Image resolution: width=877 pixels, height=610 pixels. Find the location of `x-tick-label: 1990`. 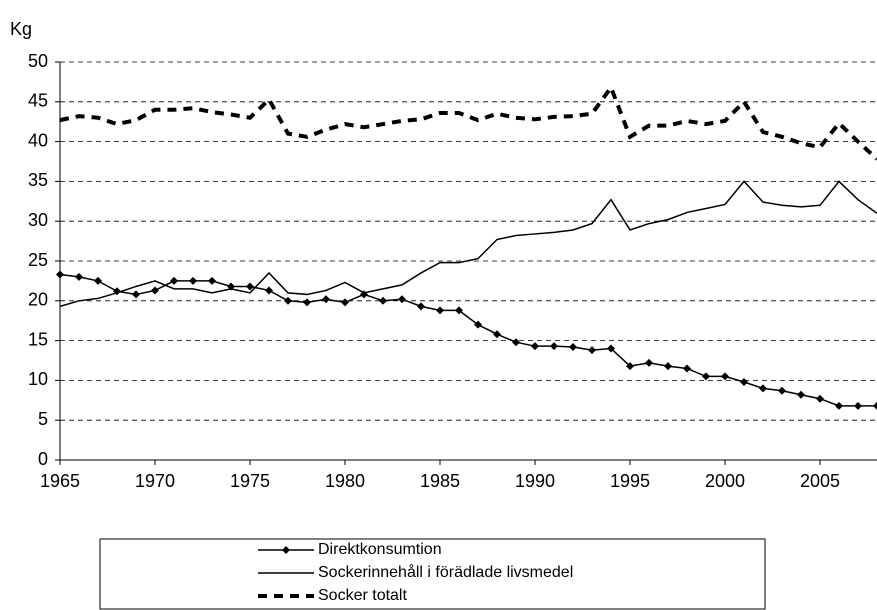

x-tick-label: 1990 is located at coordinates (535, 481).